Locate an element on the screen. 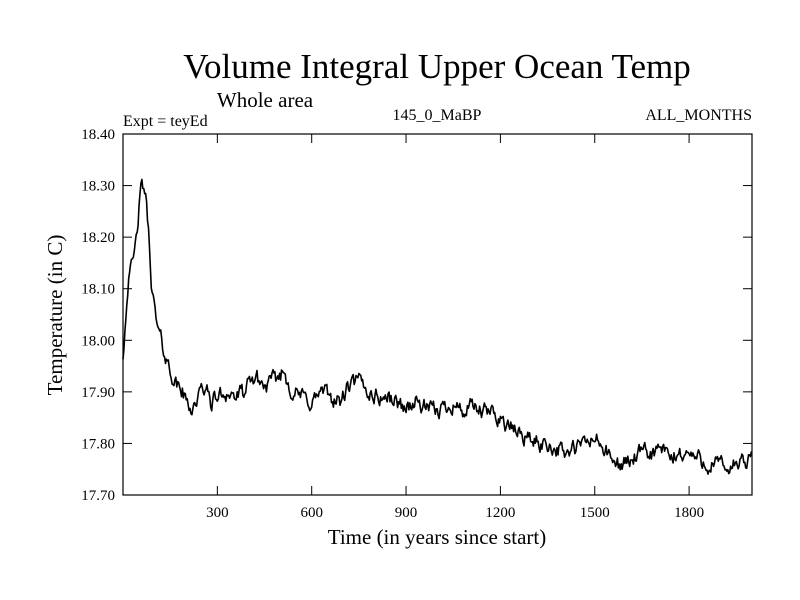  y-tick-label: 18.20 is located at coordinates (98, 238).